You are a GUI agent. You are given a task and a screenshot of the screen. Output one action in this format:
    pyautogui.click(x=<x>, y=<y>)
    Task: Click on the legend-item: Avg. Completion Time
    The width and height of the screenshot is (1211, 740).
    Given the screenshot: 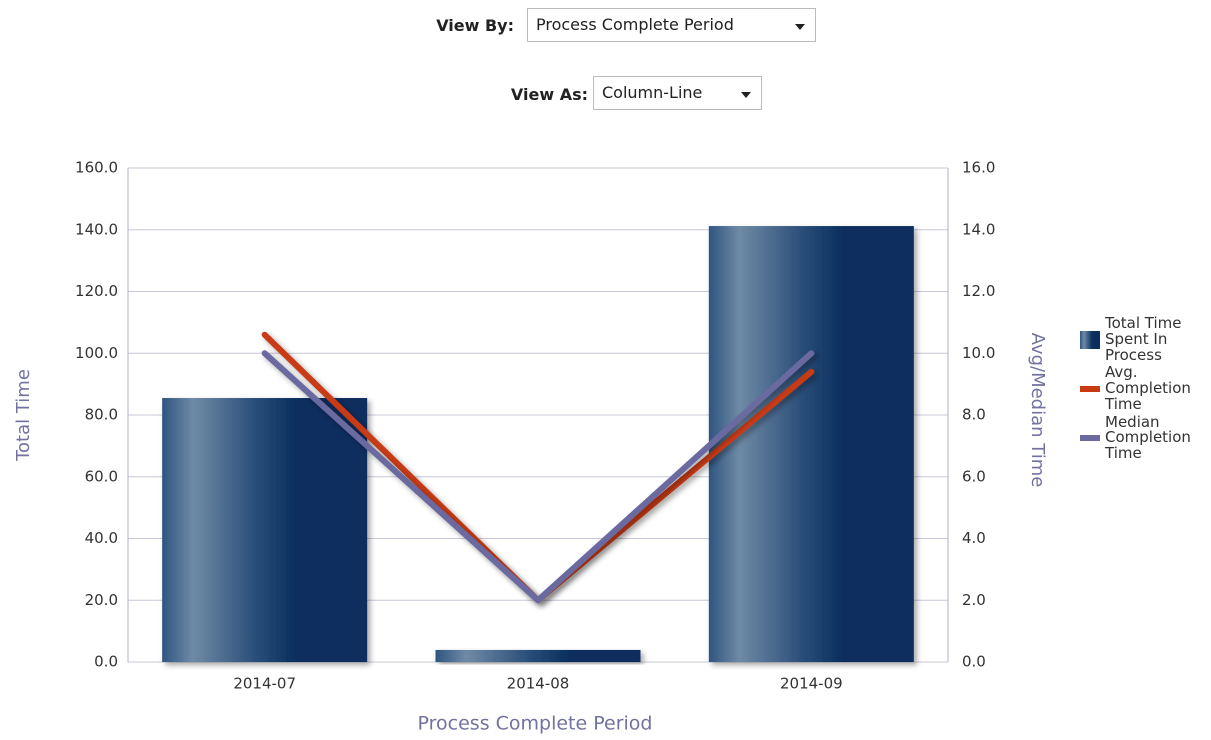 What is the action you would take?
    pyautogui.click(x=1145, y=388)
    